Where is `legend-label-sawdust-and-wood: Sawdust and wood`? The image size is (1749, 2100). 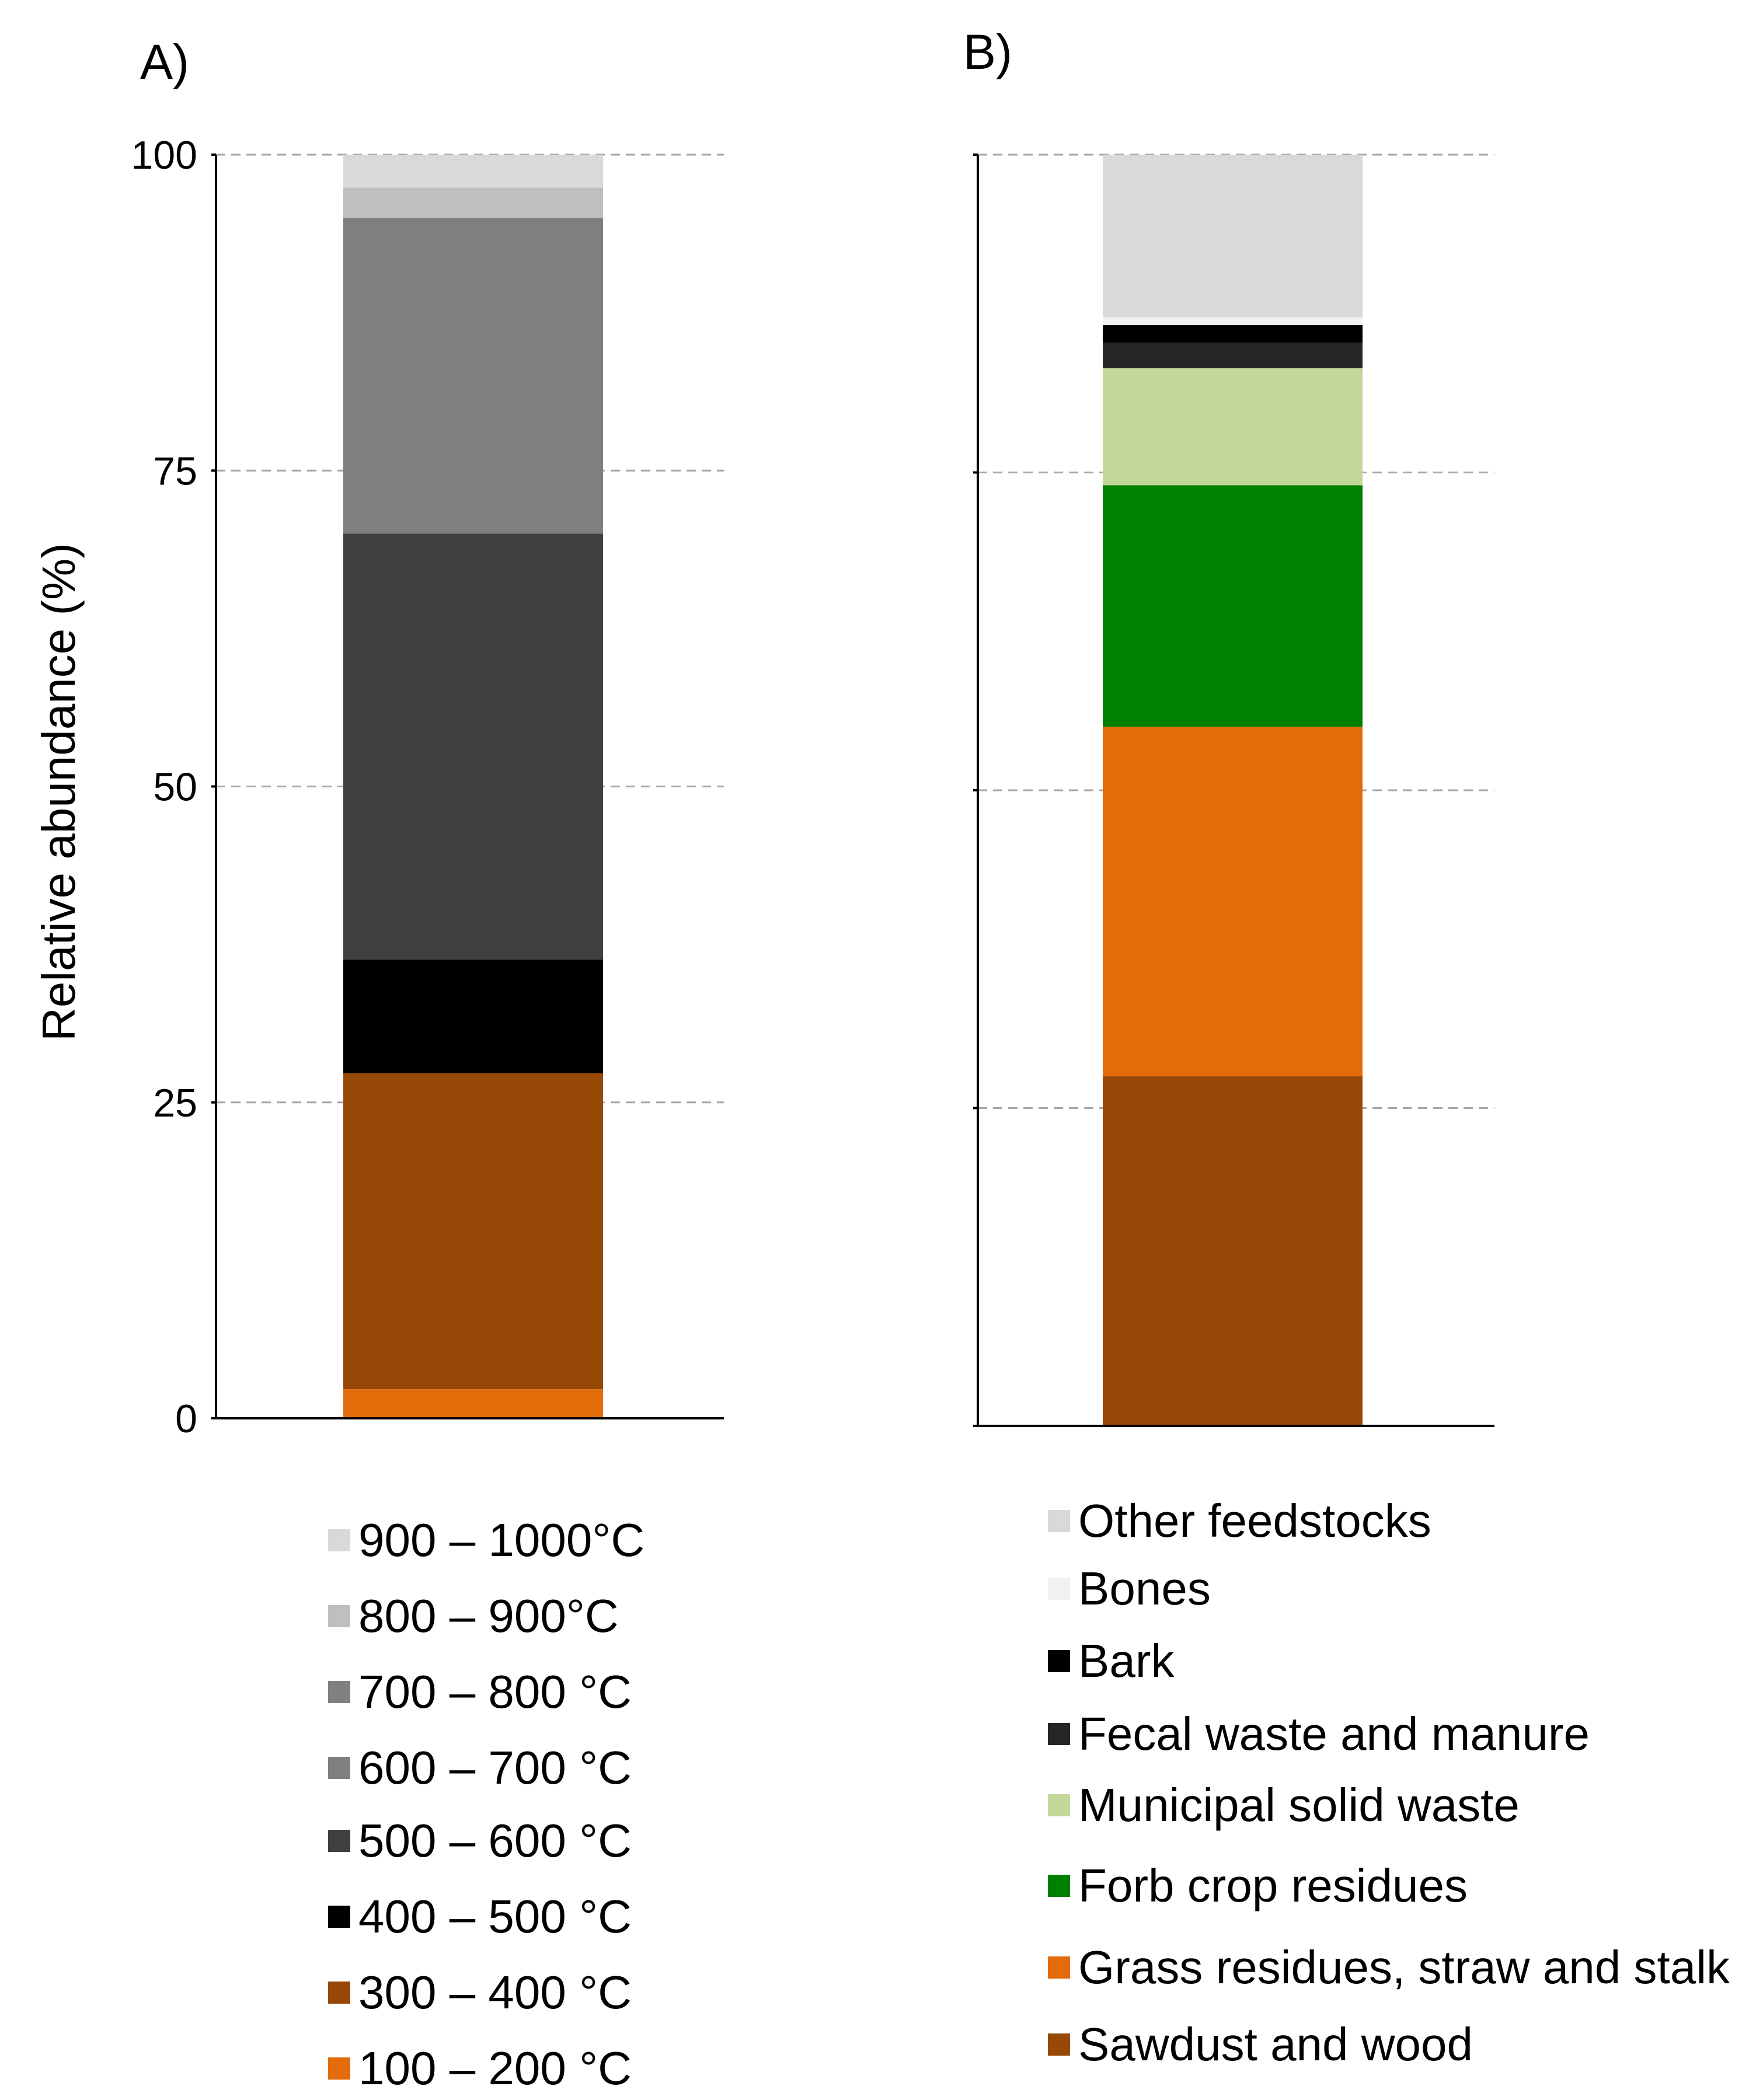
legend-label-sawdust-and-wood: Sawdust and wood is located at coordinates (1276, 2044).